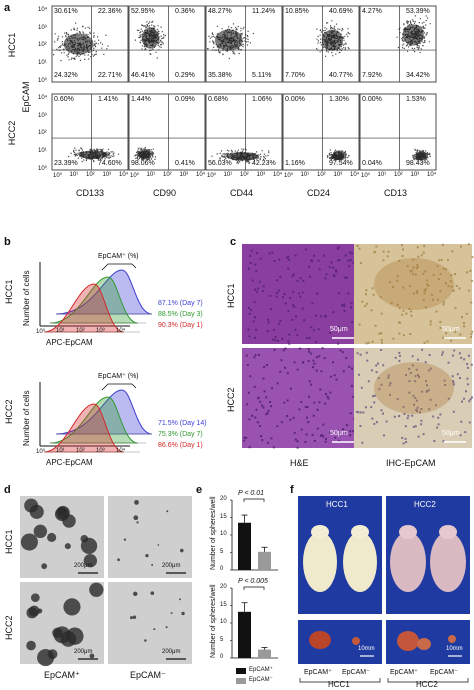 This screenshot has height=690, width=474. Describe the element at coordinates (110, 163) in the screenshot. I see `quadrant-br: 74.60%` at that location.